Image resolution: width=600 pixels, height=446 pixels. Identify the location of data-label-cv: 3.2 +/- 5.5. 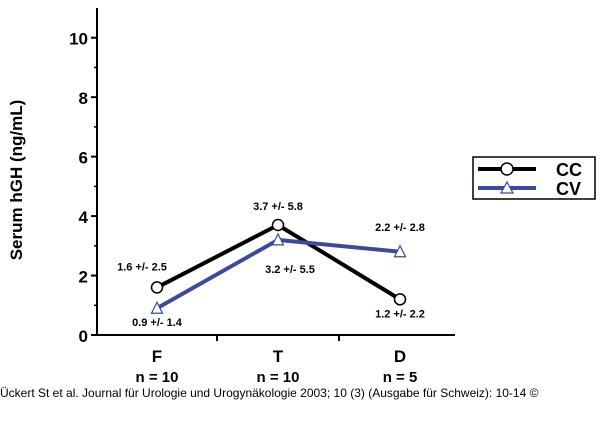
(290, 270).